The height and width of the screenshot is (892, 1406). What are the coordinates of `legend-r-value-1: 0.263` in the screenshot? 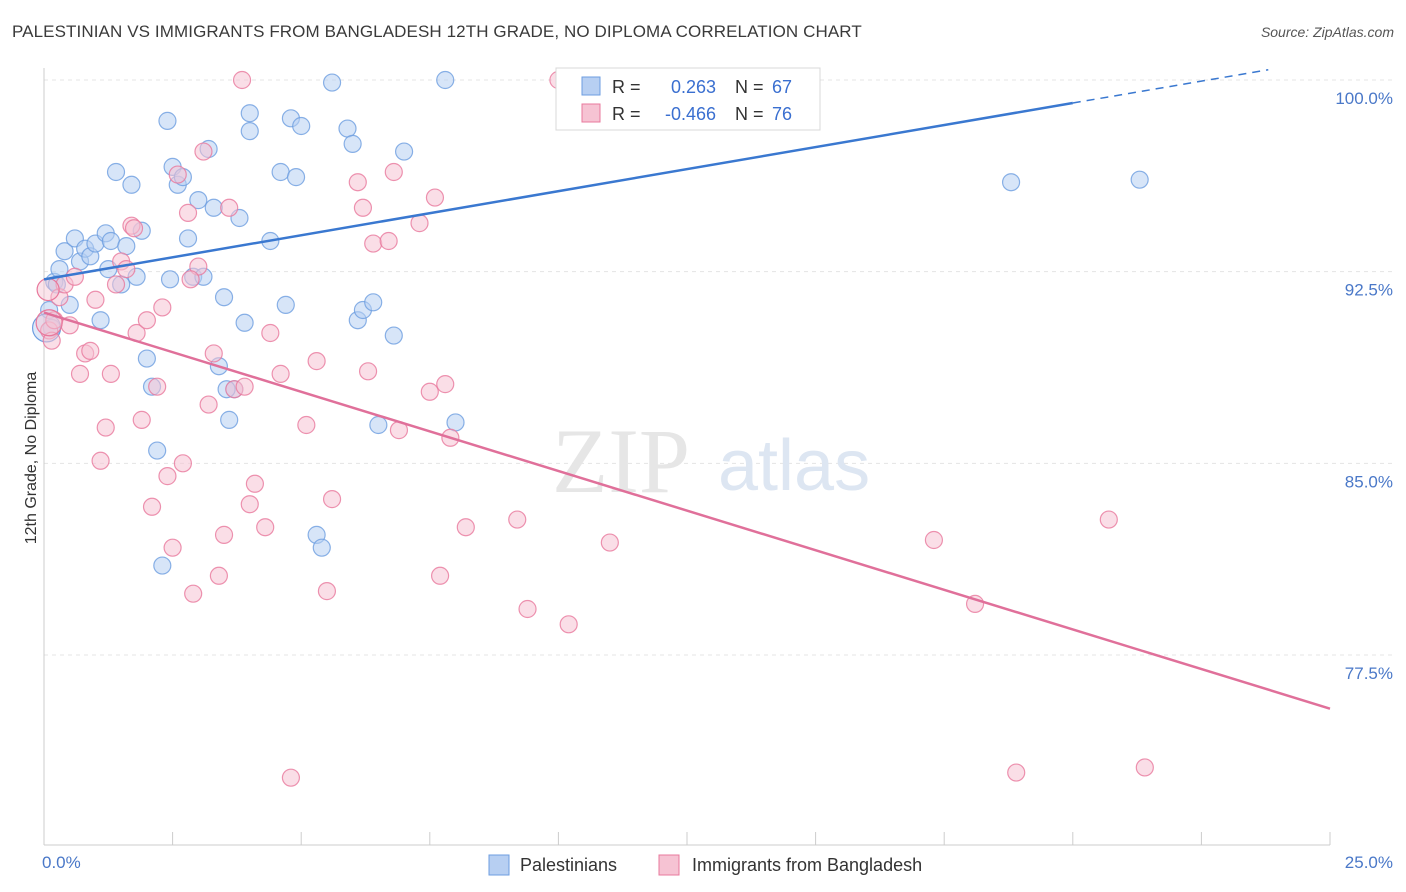 It's located at (693, 87).